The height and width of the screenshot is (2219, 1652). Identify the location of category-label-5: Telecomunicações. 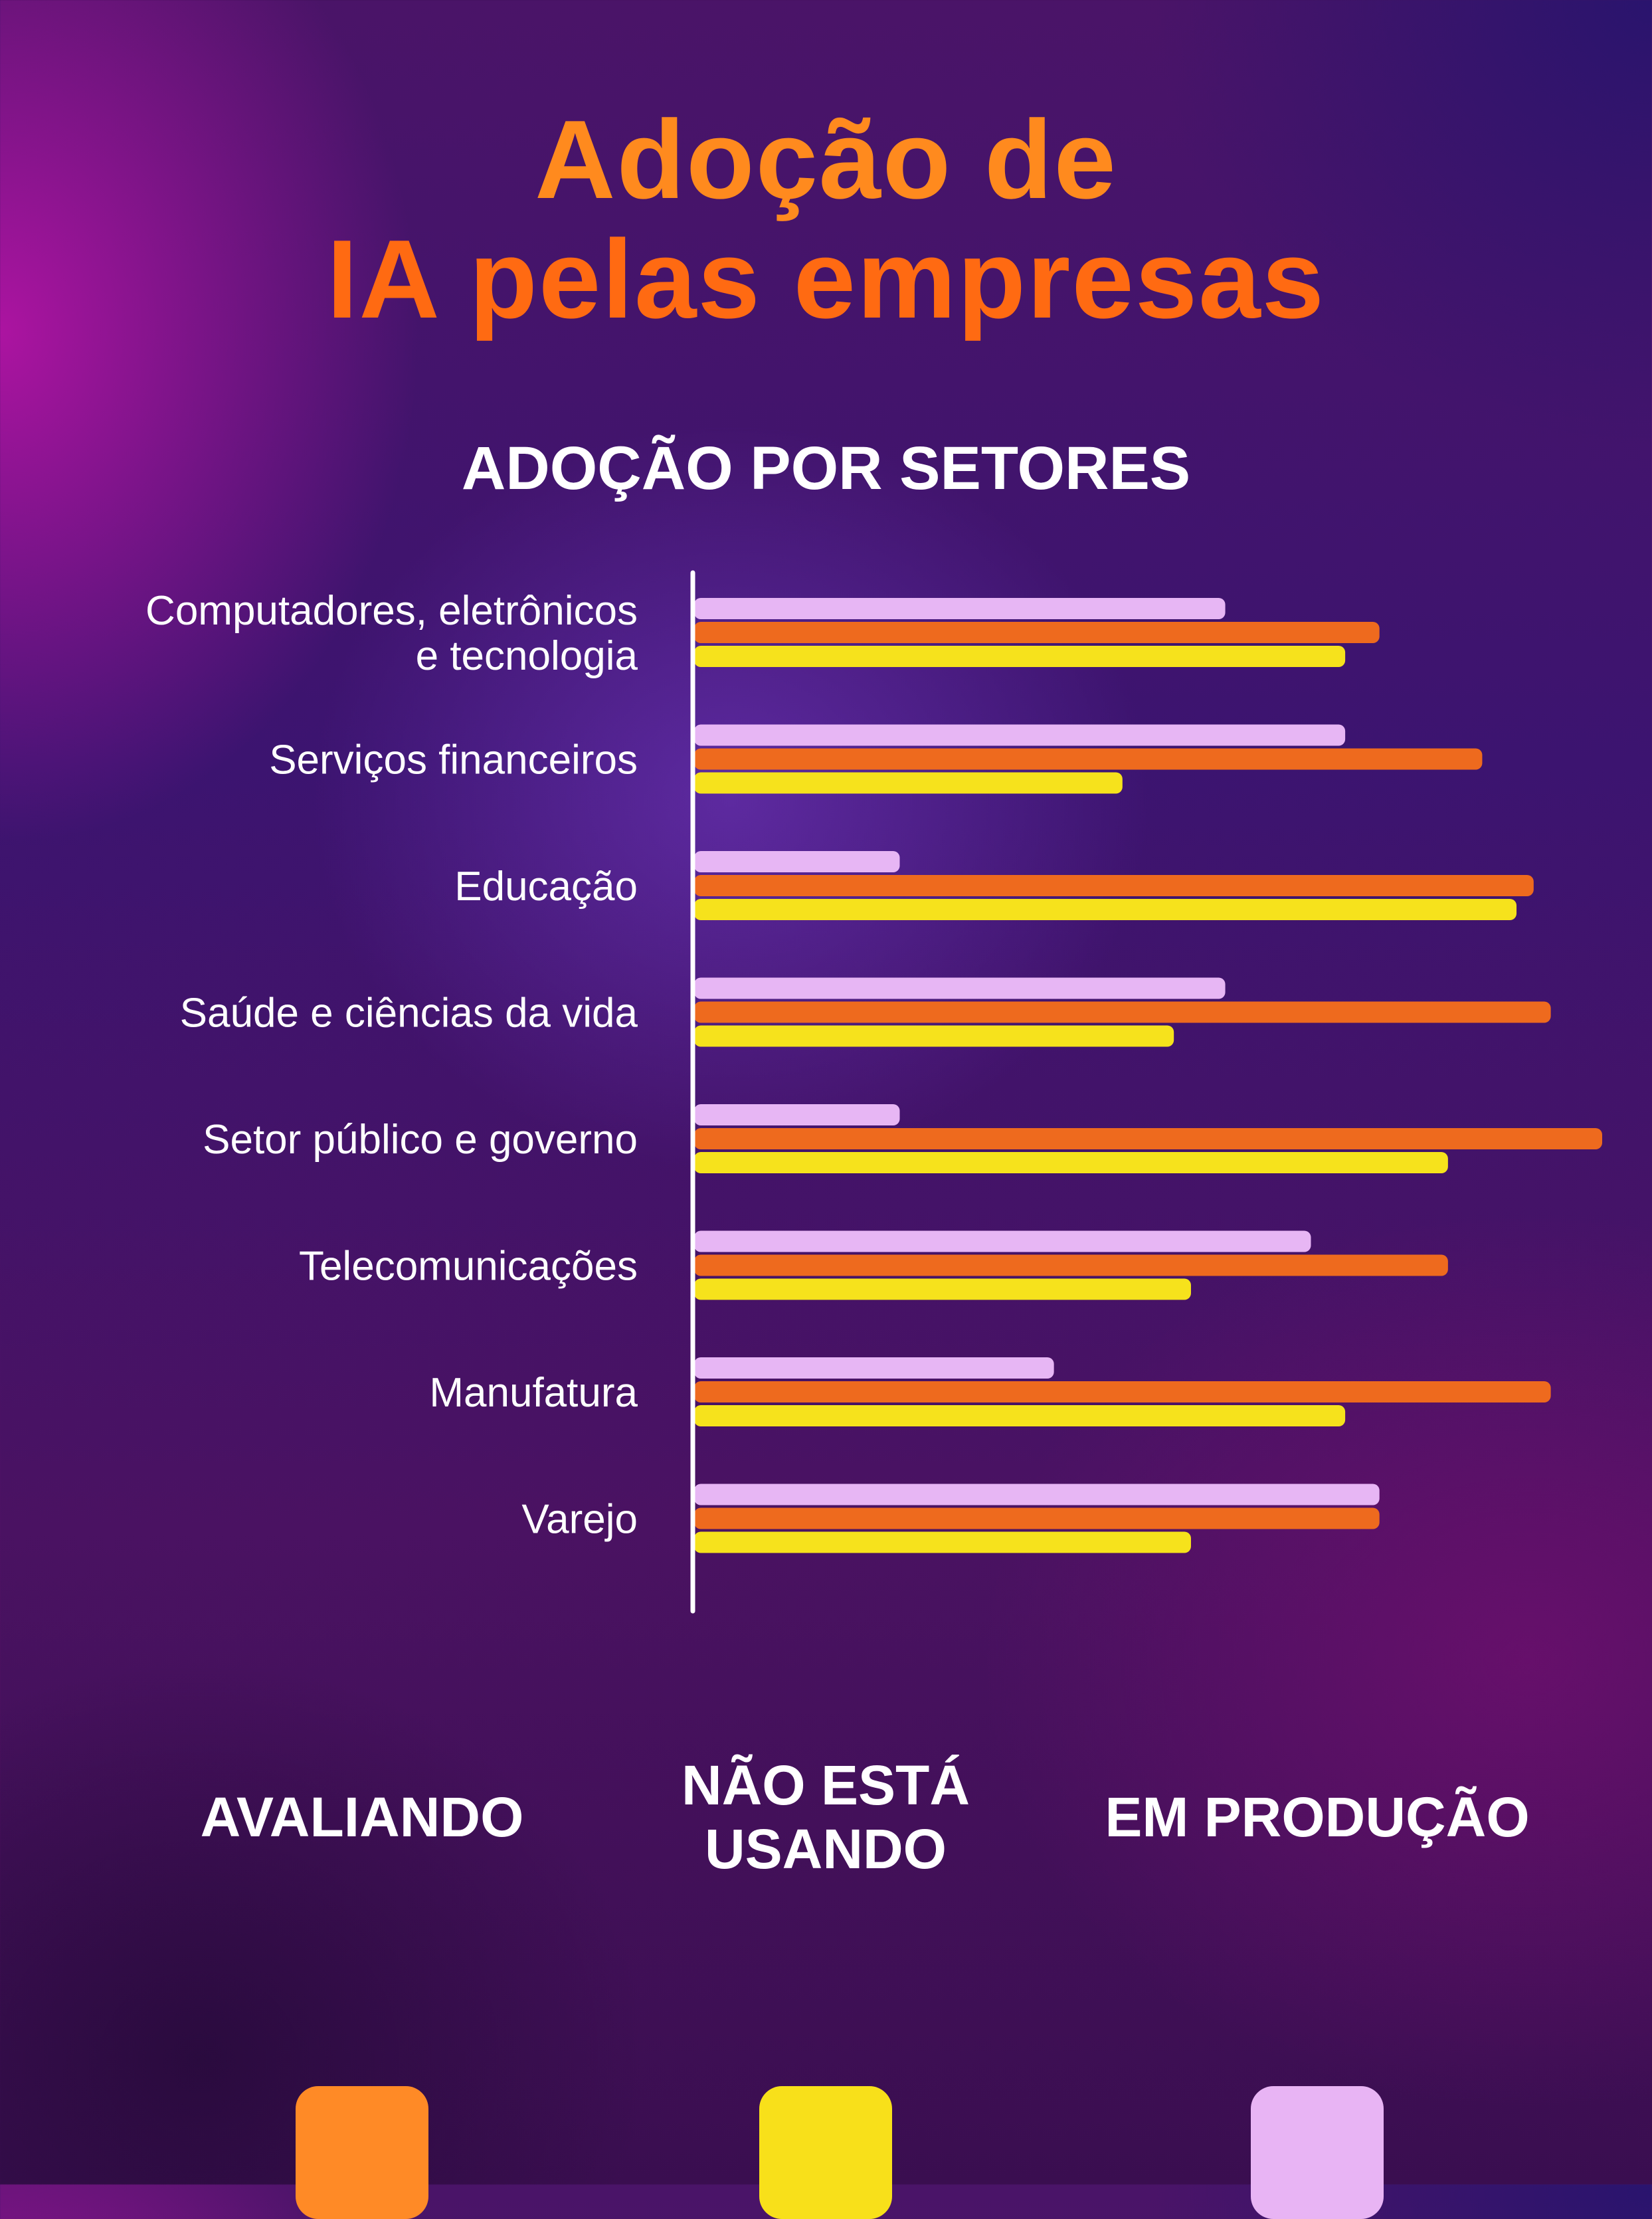
(468, 1267).